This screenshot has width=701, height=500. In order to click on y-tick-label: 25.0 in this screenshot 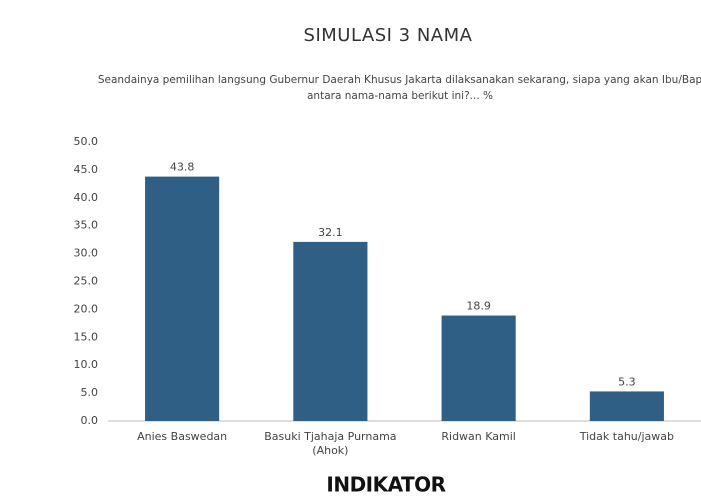, I will do `click(86, 281)`.